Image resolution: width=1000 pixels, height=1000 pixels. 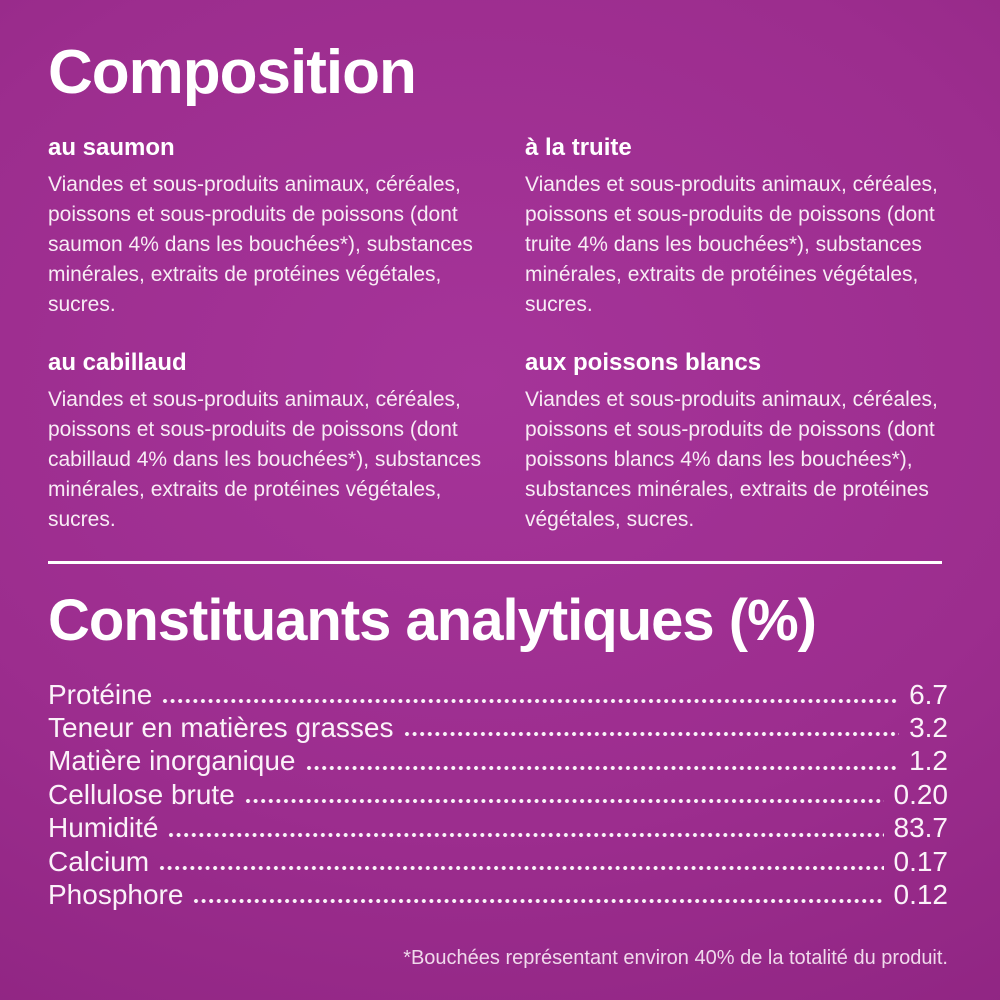 I want to click on section-divider, so click(x=495, y=562).